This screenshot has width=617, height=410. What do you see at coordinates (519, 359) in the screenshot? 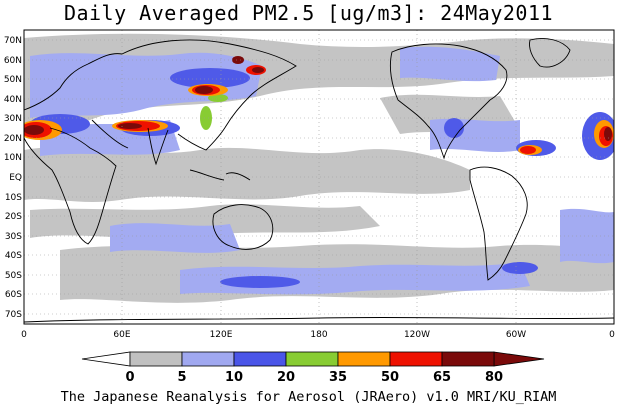
I see `colorbar-high-triangle` at bounding box center [519, 359].